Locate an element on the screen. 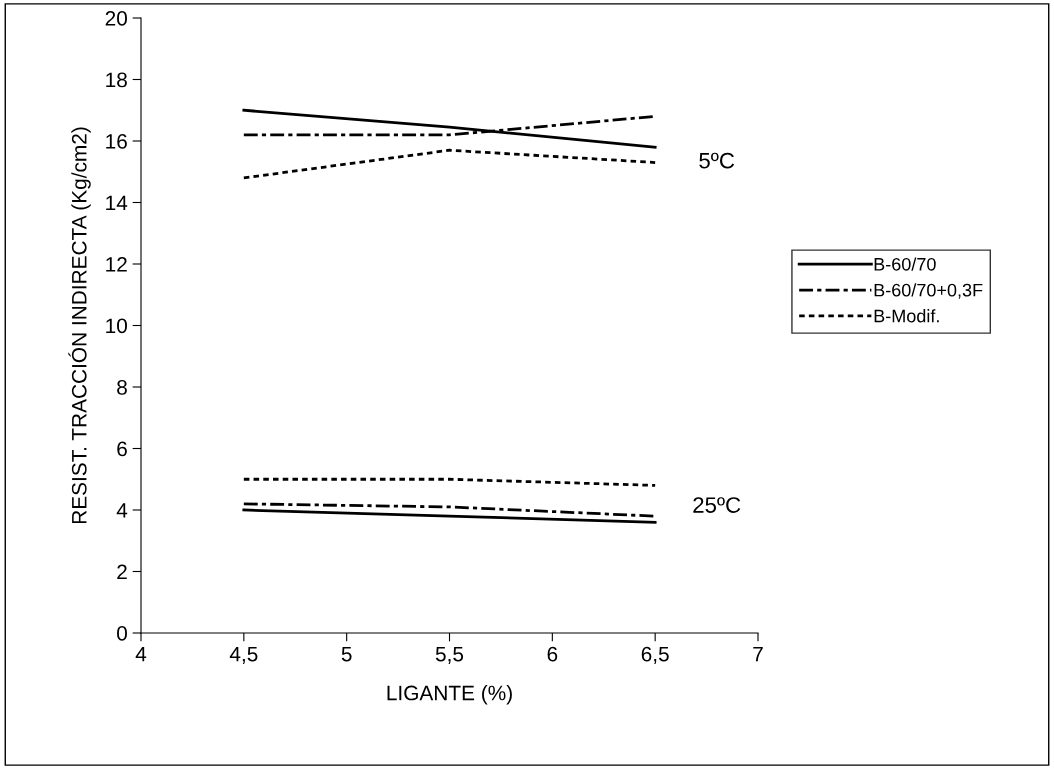  x-tick-label: 4 is located at coordinates (141, 654).